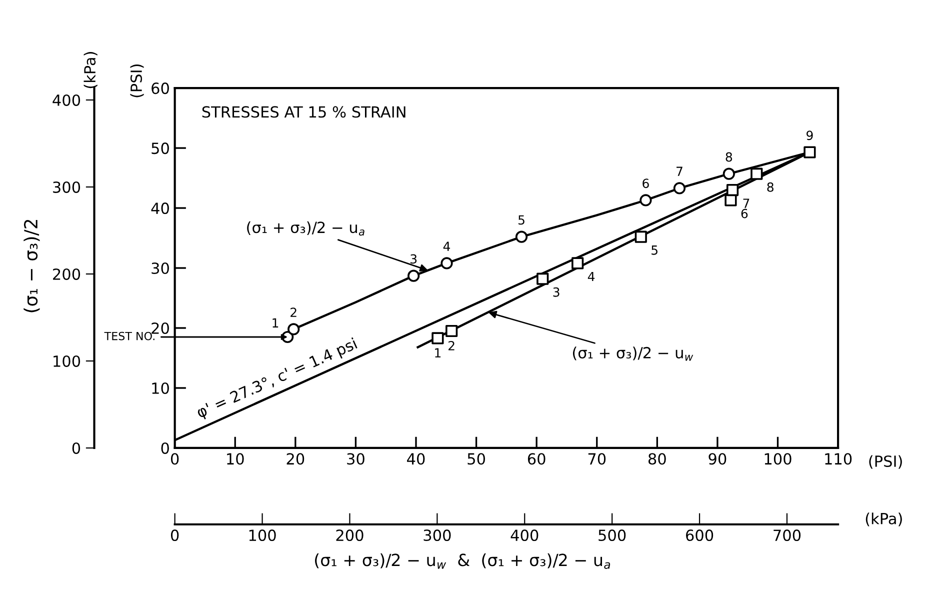 Image resolution: width=925 pixels, height=591 pixels. What do you see at coordinates (350, 536) in the screenshot?
I see `x2-tick-label: 200` at bounding box center [350, 536].